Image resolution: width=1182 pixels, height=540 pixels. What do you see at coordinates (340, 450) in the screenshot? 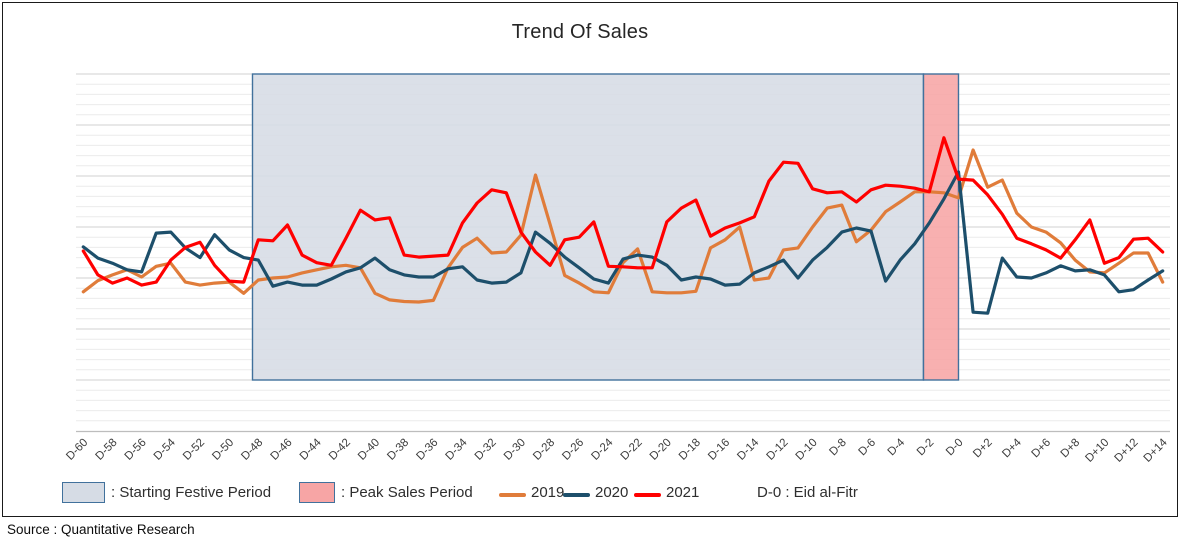
I see `x-tick-label: D-42` at bounding box center [340, 450].